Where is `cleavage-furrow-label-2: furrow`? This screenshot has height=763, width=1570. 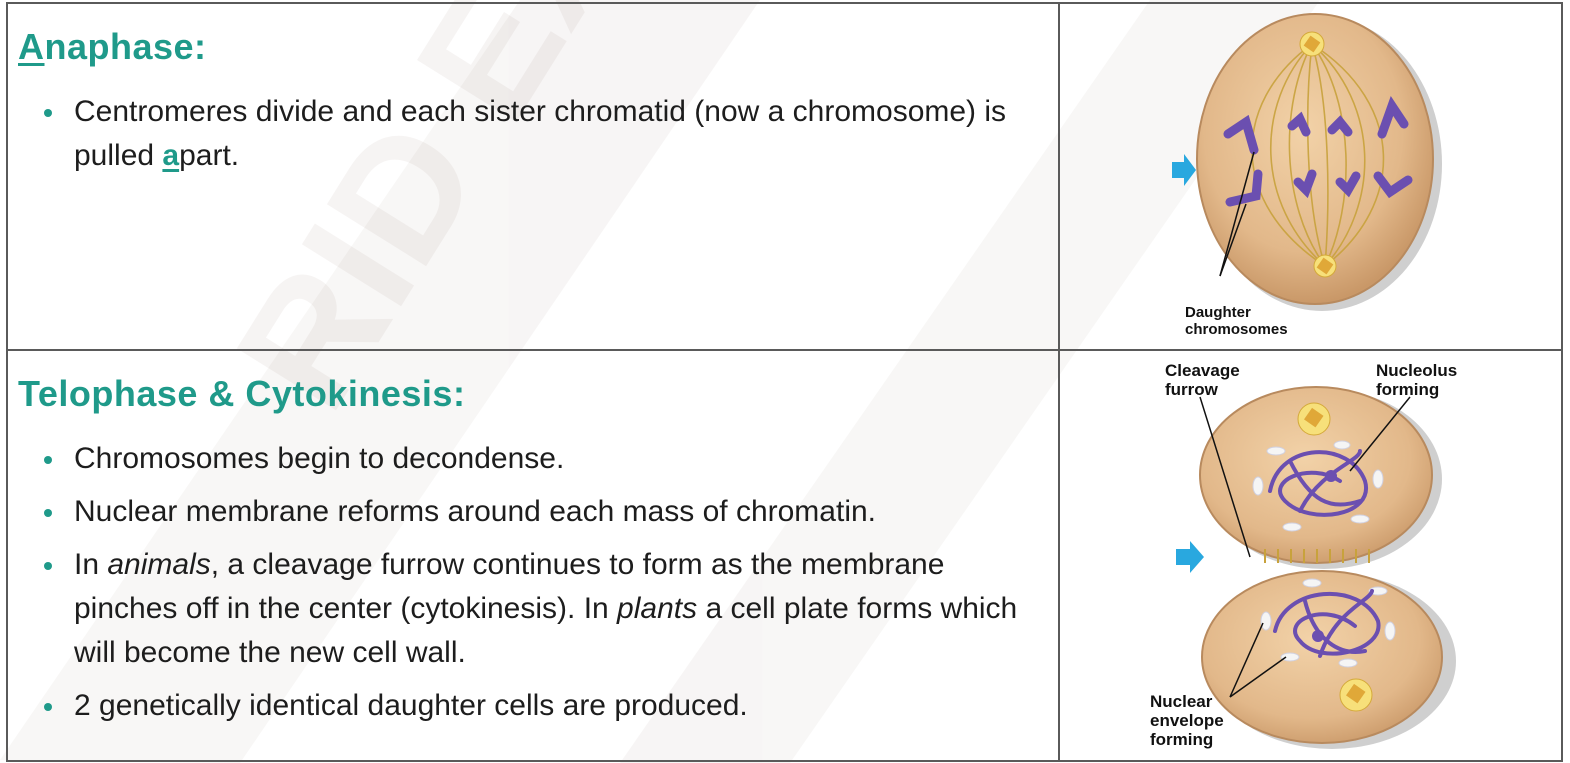
cleavage-furrow-label-2: furrow is located at coordinates (1192, 389).